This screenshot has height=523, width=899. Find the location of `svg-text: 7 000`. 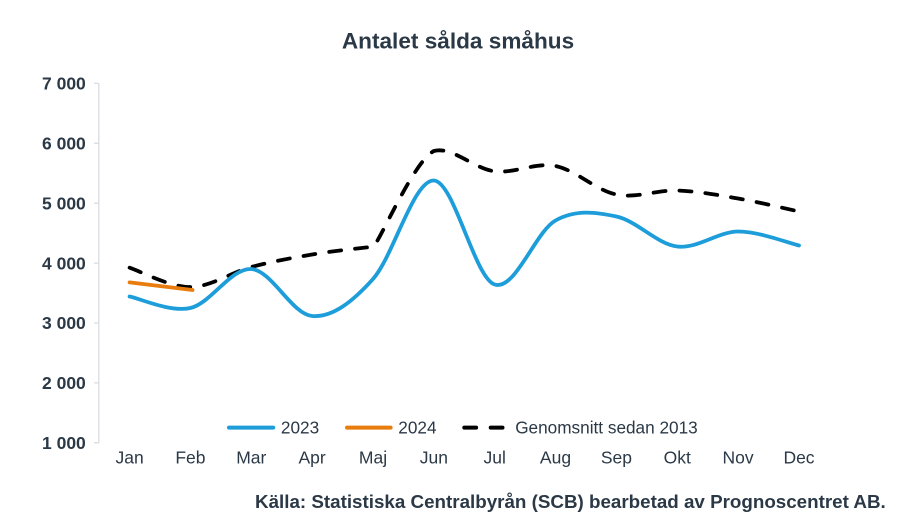

svg-text: 7 000 is located at coordinates (64, 84).